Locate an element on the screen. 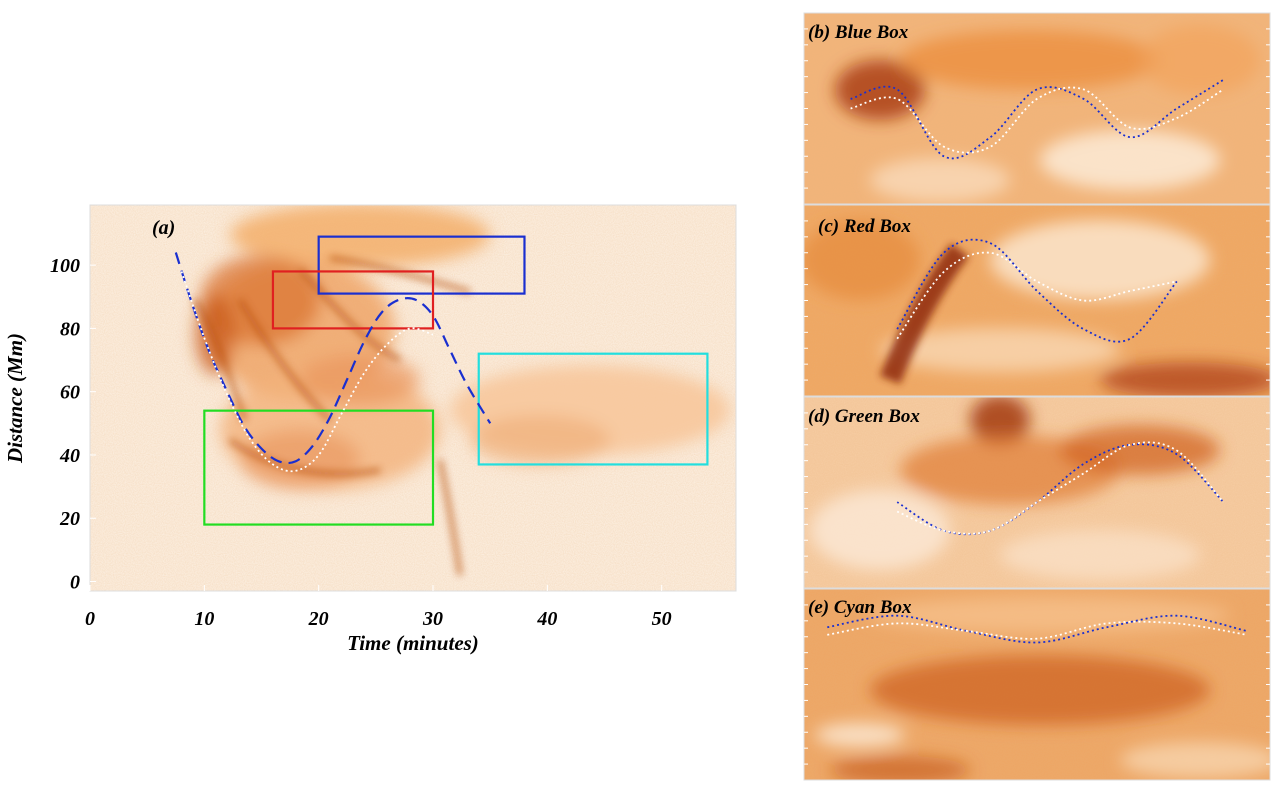 Image resolution: width=1285 pixels, height=800 pixels. panel-d-overlay is located at coordinates (1060, 488).